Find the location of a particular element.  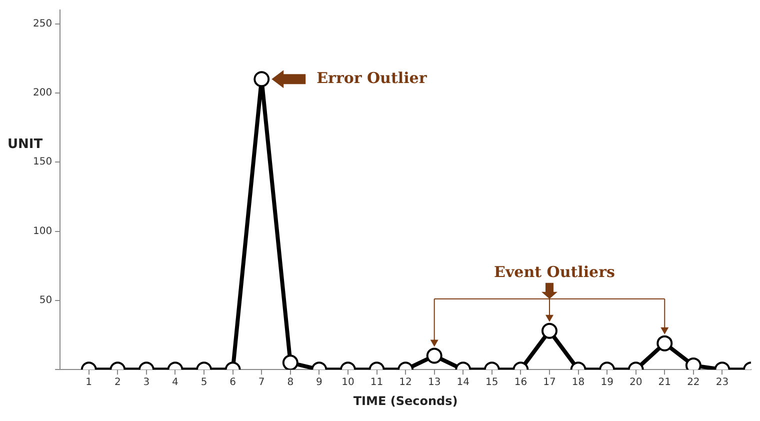

x-tick-label: 1 is located at coordinates (89, 382).